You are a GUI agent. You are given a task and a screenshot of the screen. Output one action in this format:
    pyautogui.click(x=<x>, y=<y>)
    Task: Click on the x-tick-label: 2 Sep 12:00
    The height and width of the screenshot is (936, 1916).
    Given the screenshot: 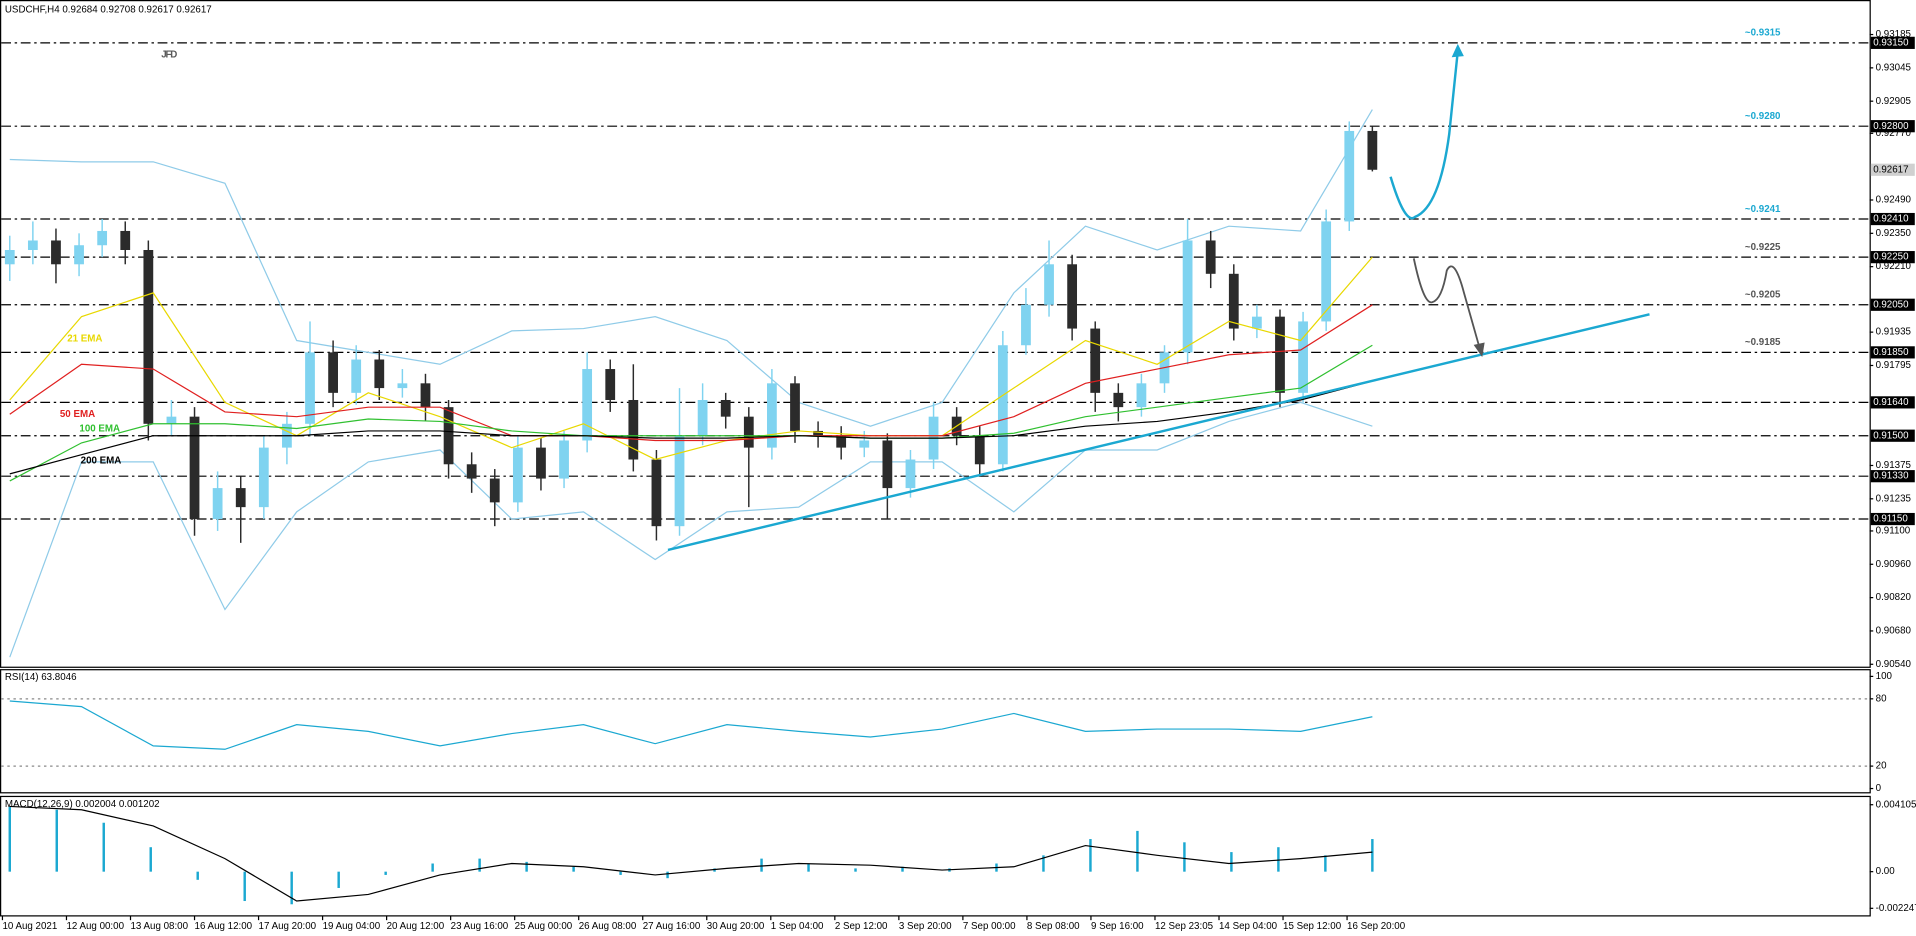 What is the action you would take?
    pyautogui.click(x=861, y=926)
    